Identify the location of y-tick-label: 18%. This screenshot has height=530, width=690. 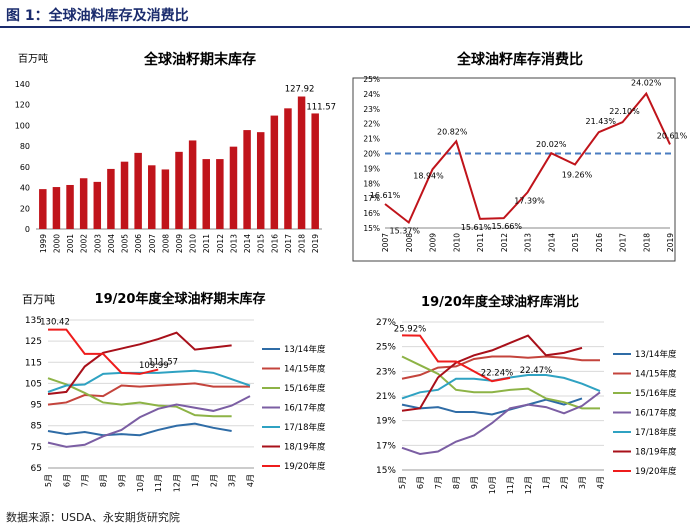
(371, 183).